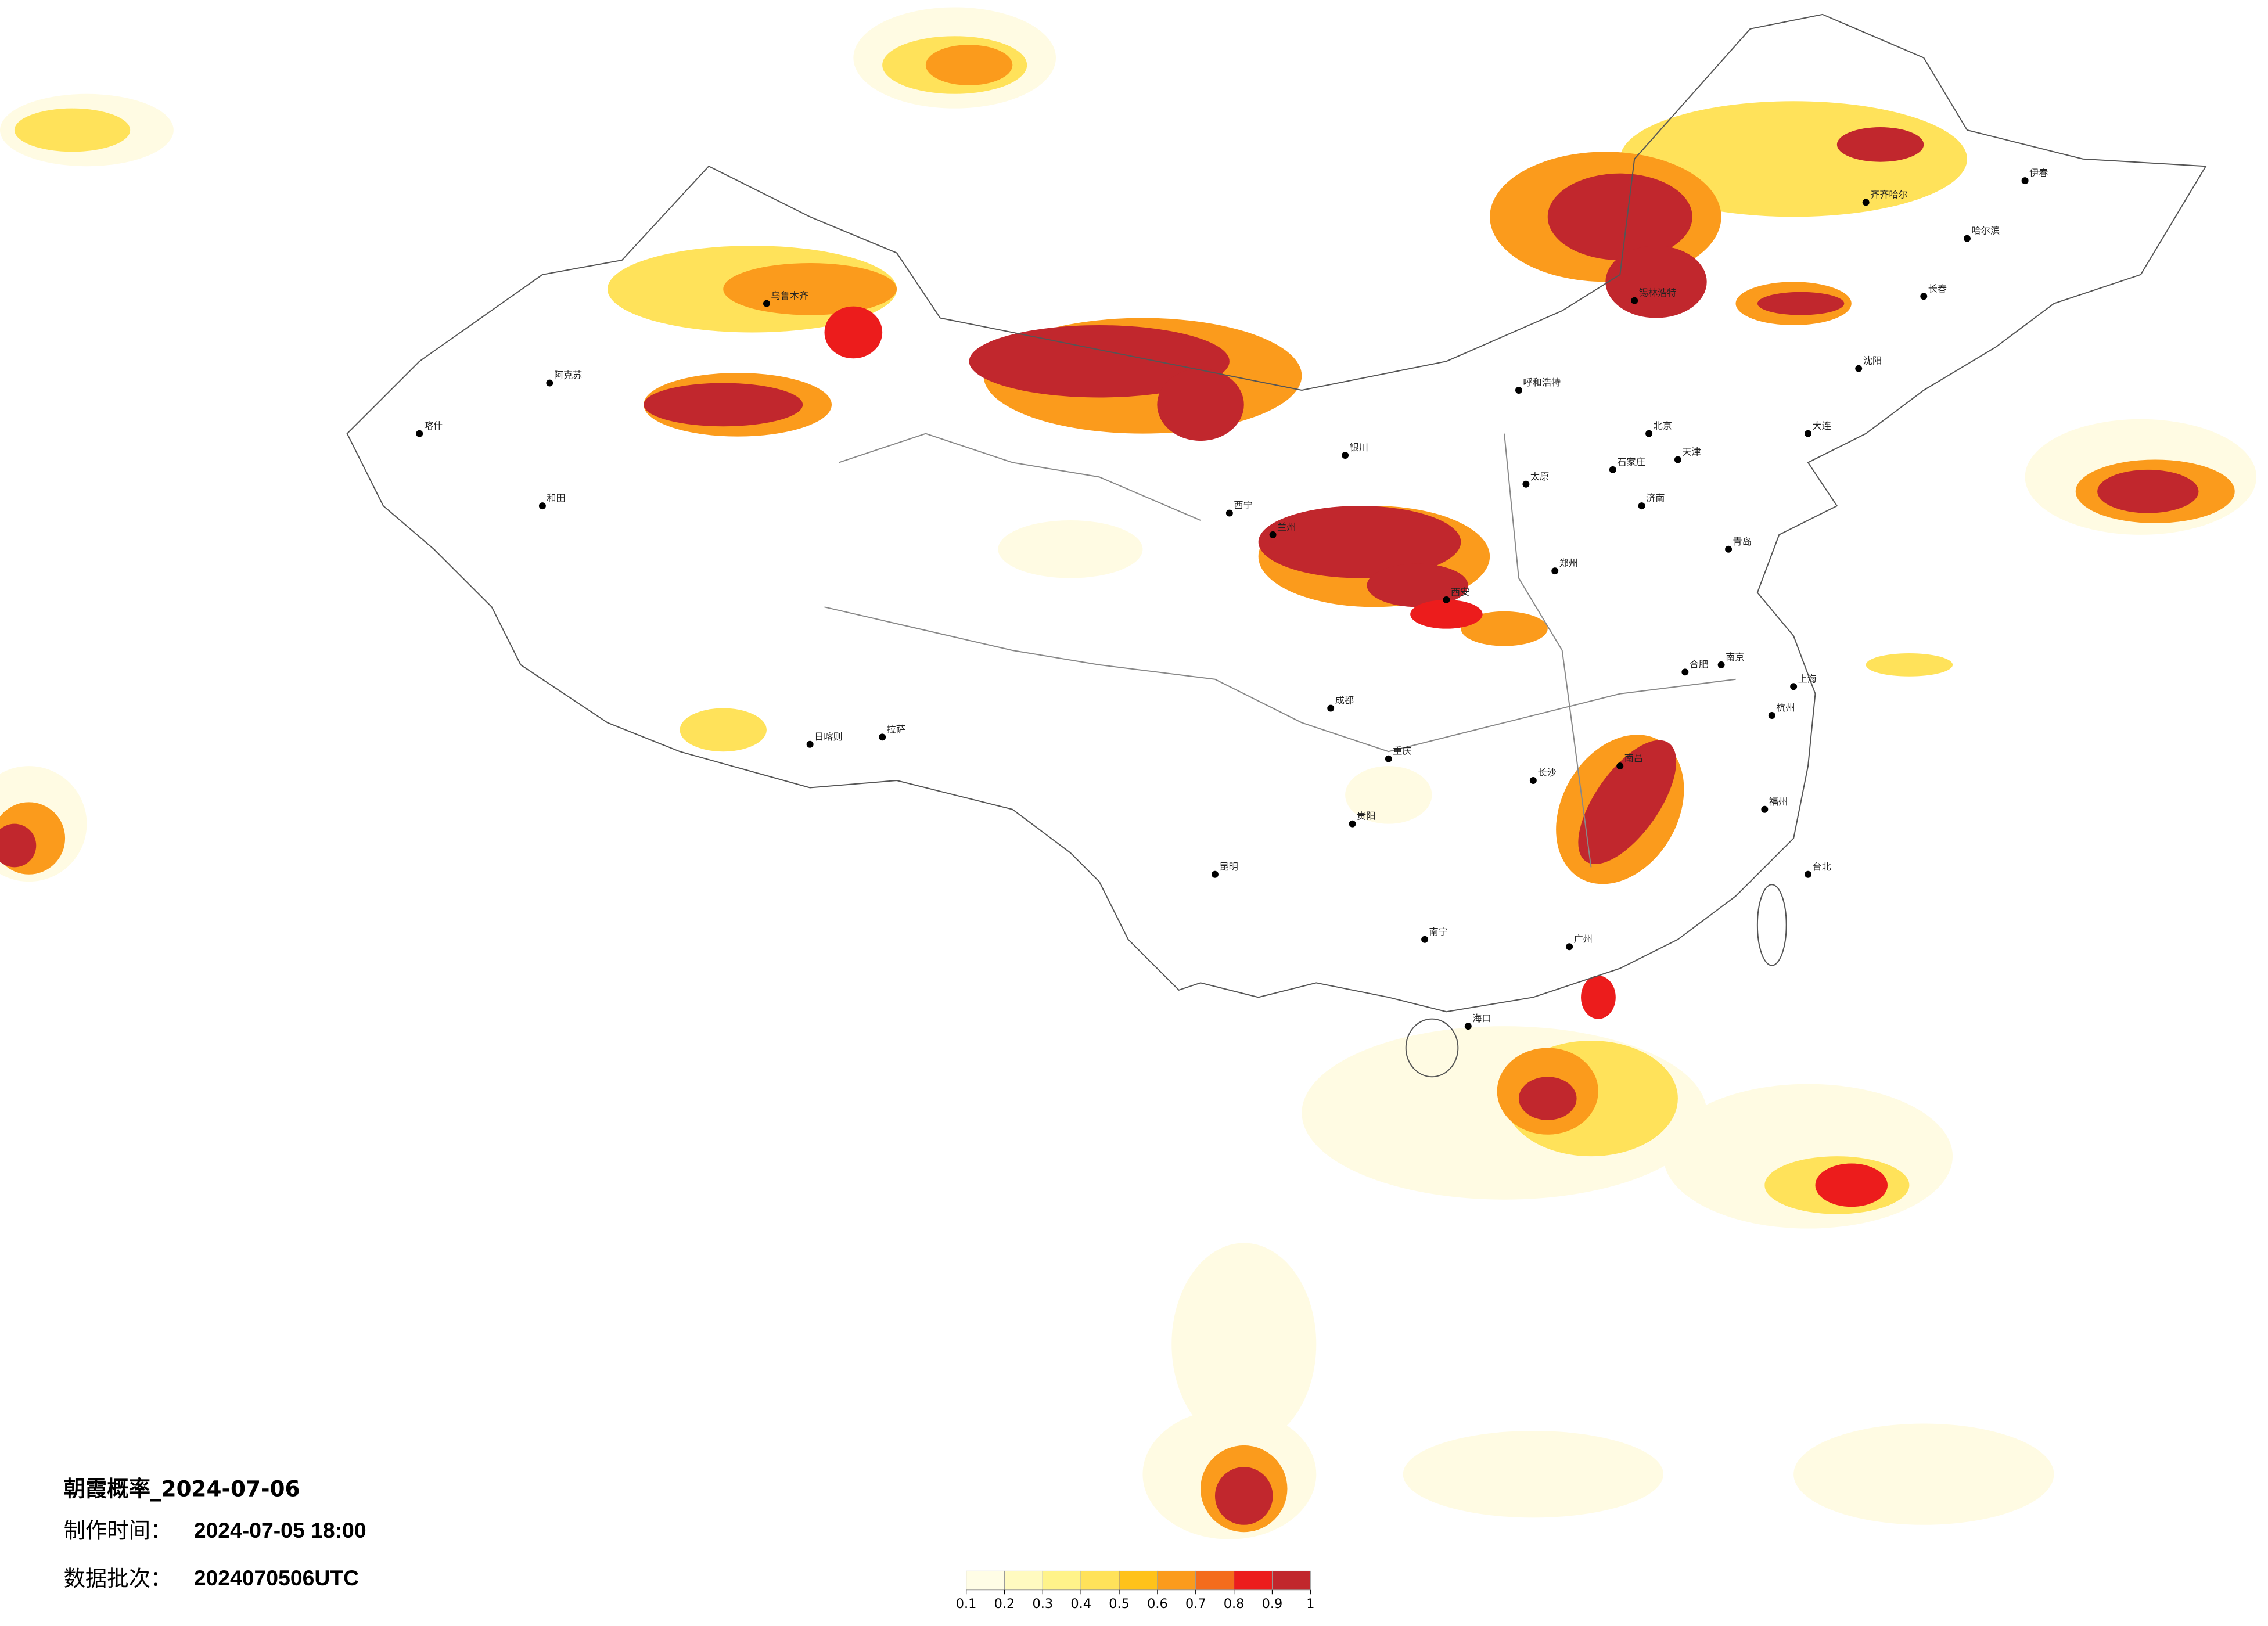 The height and width of the screenshot is (1626, 2268). I want to click on made-time: 2024-07-05 18:00, so click(280, 1530).